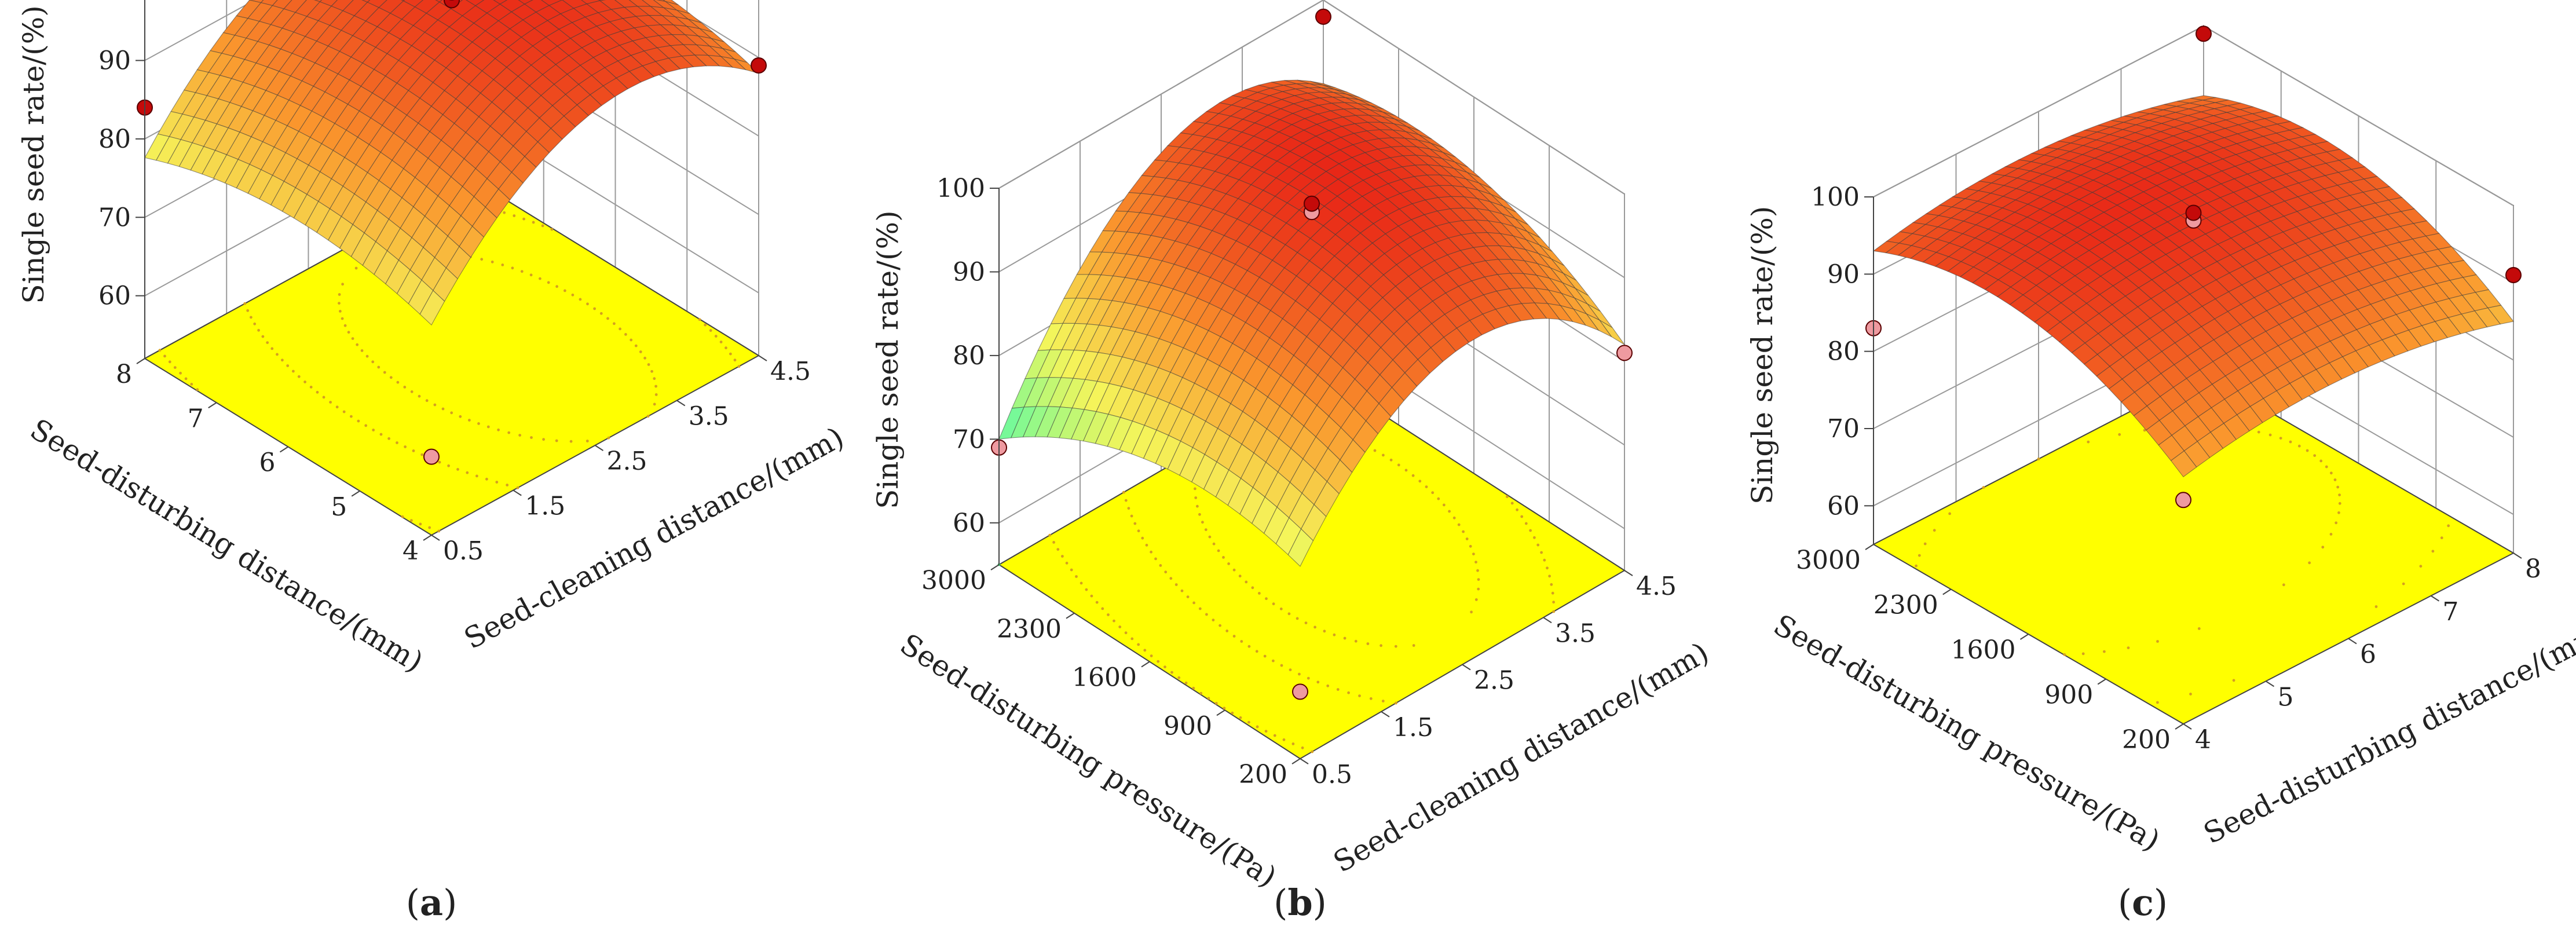 The height and width of the screenshot is (933, 2576). I want to click on z-tick-label: 60, so click(1843, 506).